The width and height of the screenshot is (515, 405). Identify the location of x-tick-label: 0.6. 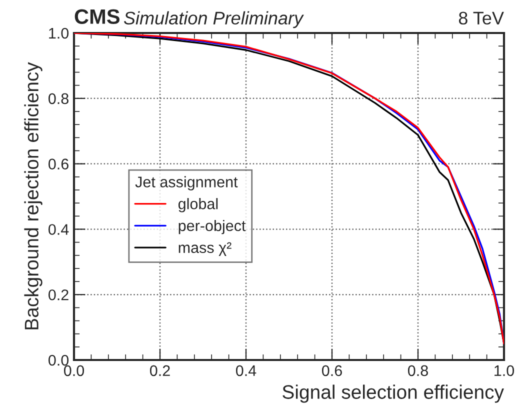
(332, 370).